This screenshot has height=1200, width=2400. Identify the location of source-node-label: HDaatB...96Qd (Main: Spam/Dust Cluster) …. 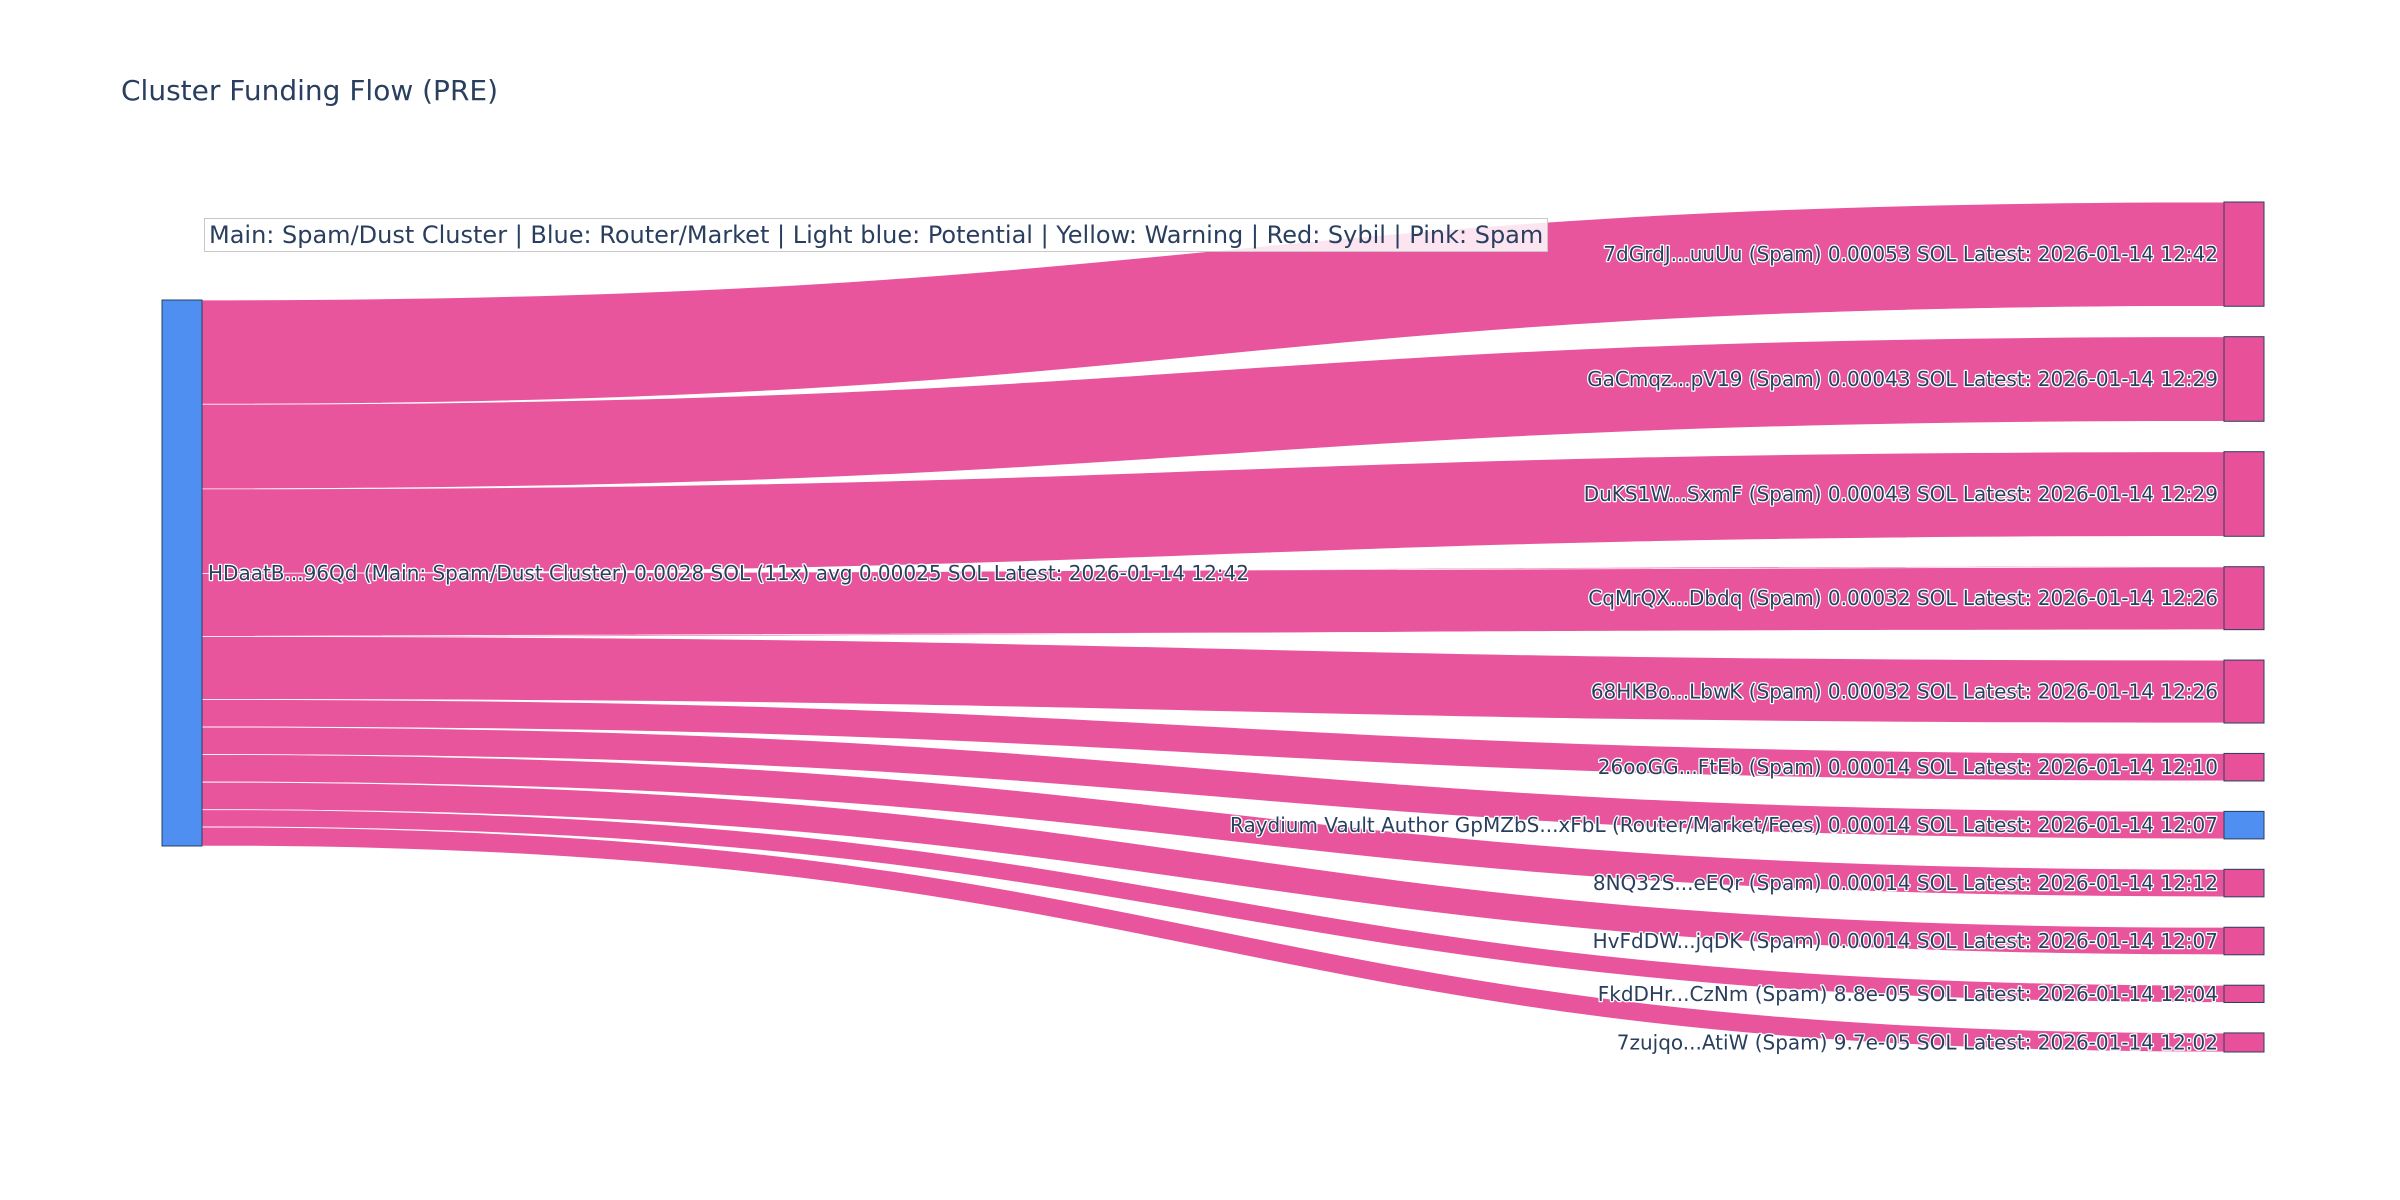
(728, 573).